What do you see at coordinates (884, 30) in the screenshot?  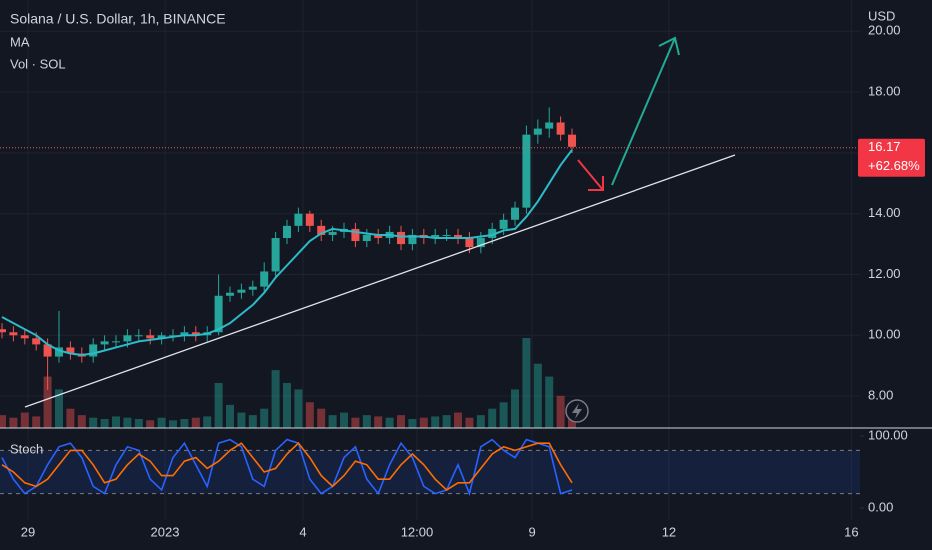 I see `y-tick-label: 20.00` at bounding box center [884, 30].